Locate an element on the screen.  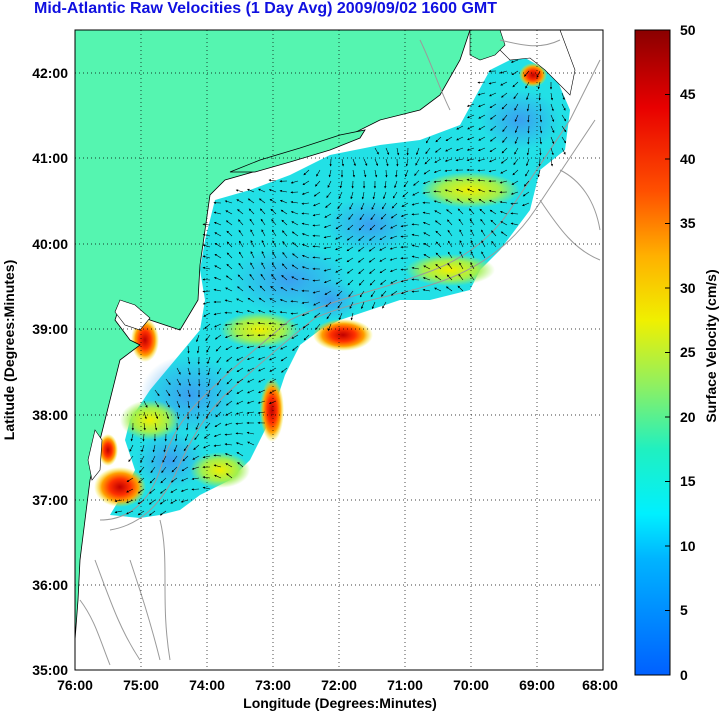
x-tick-label: 73:00 is located at coordinates (273, 685).